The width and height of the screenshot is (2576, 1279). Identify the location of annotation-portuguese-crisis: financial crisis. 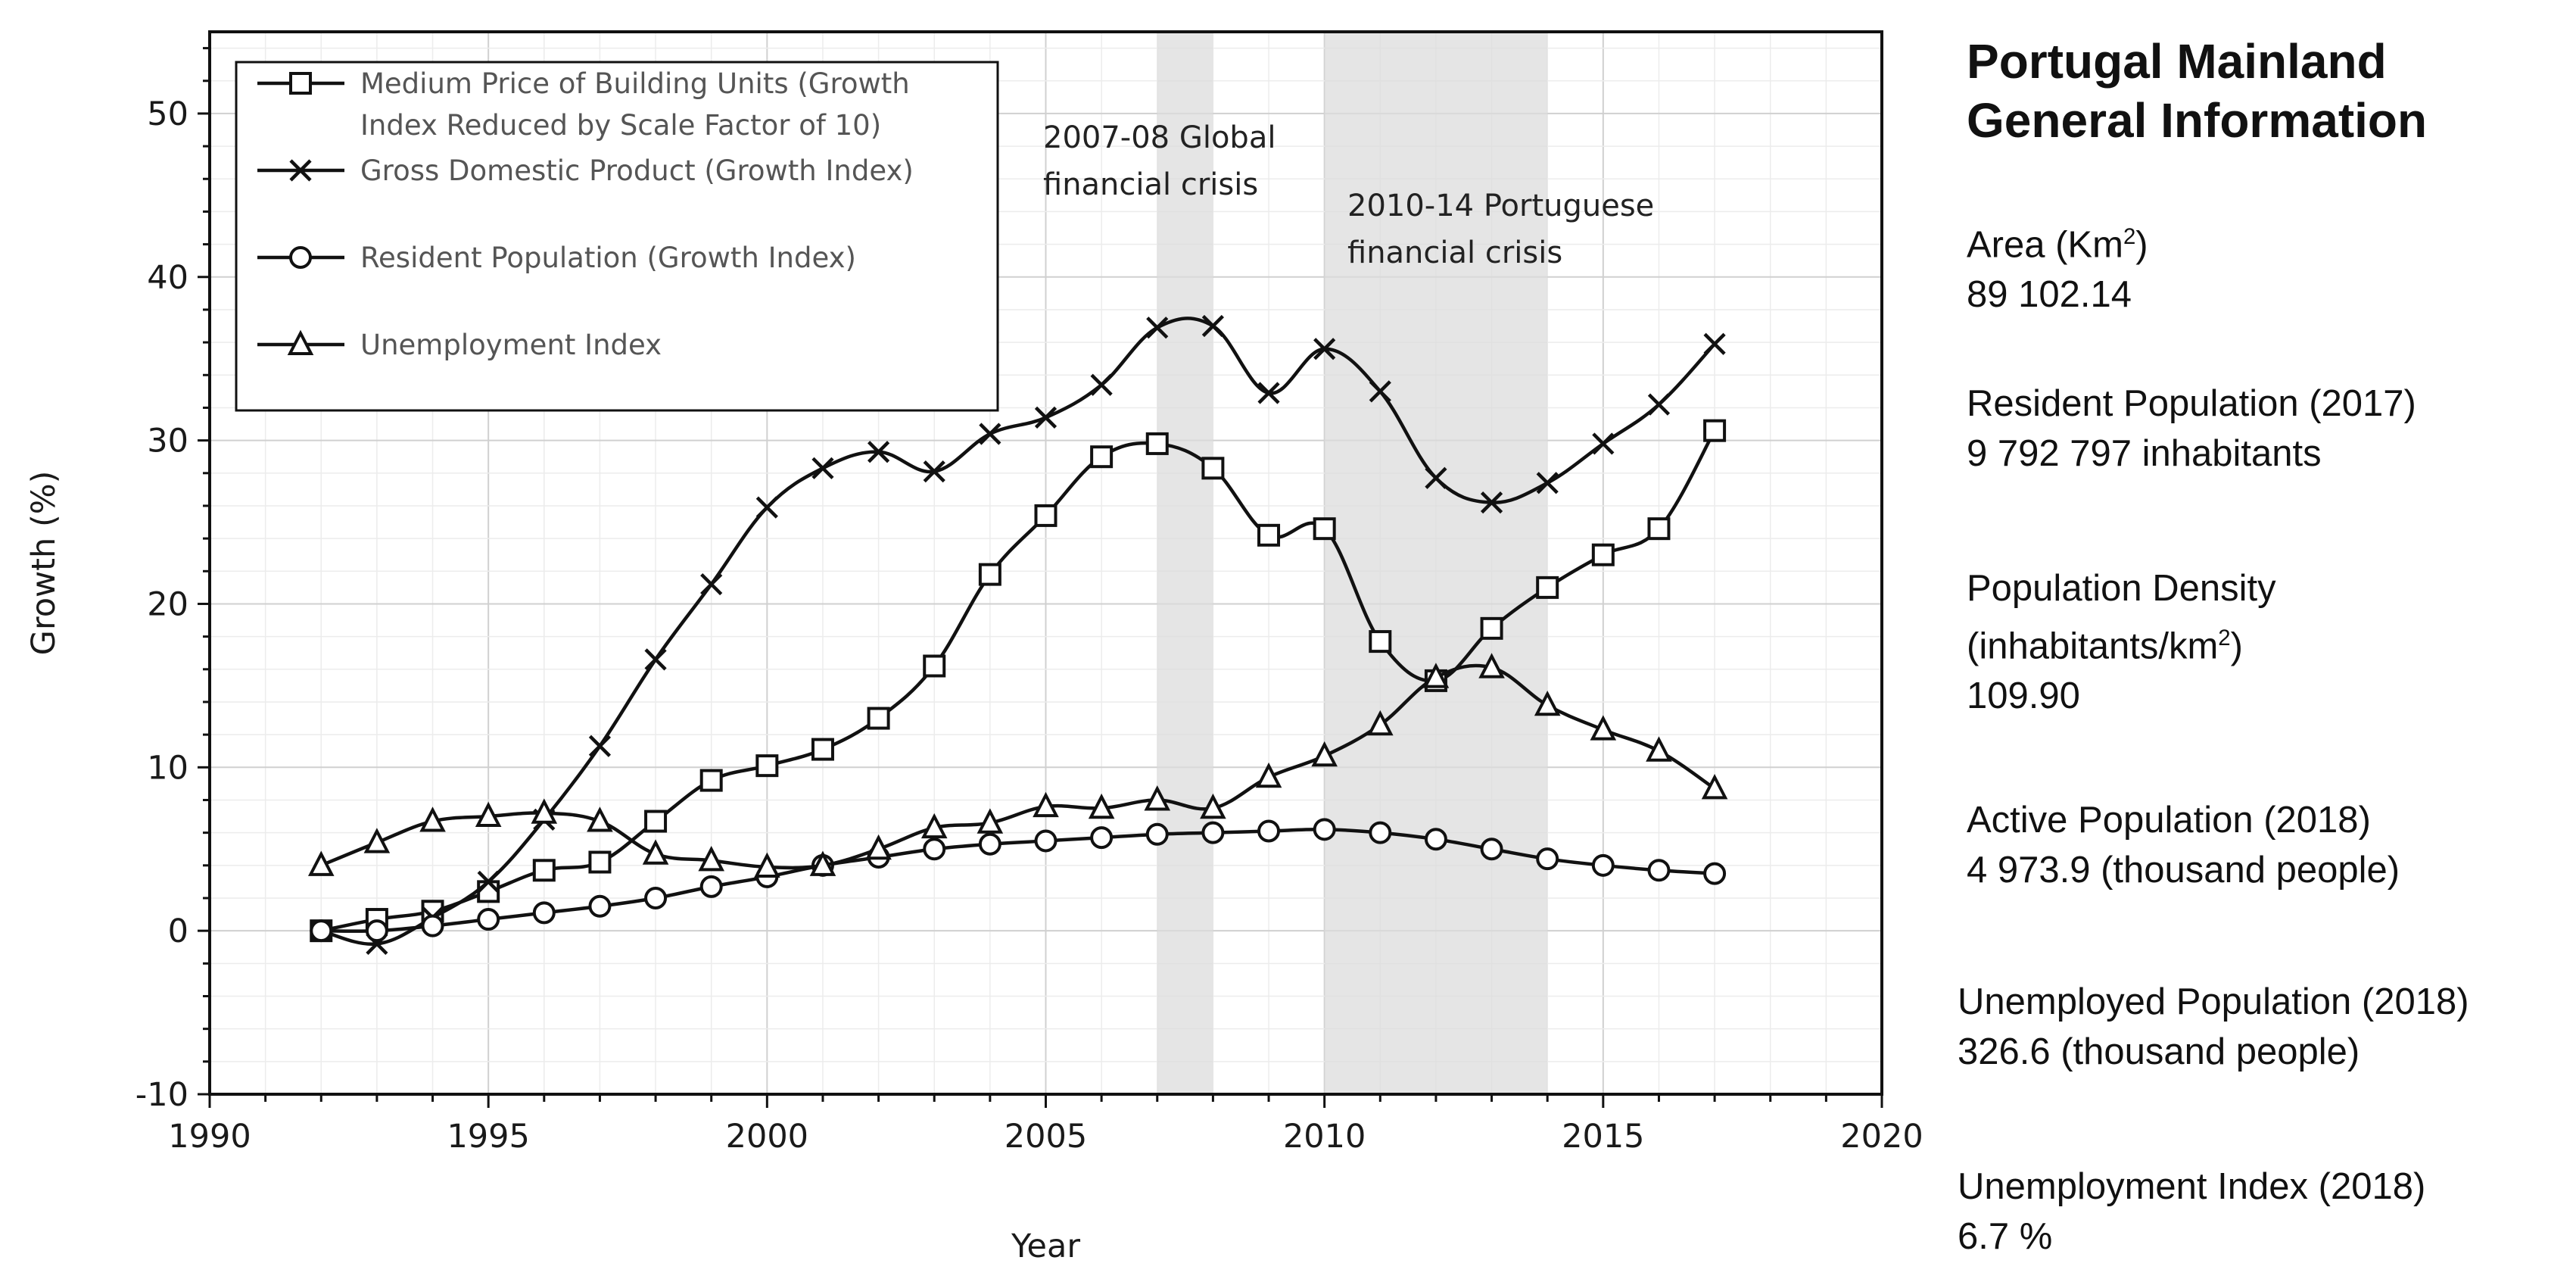
(1454, 253).